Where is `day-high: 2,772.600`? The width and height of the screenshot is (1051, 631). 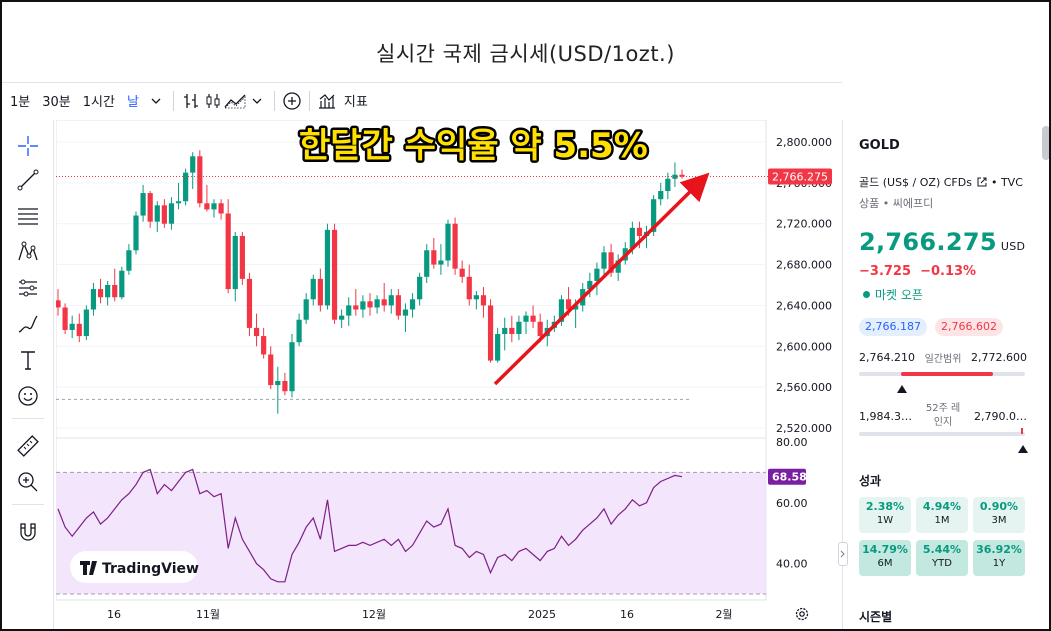 day-high: 2,772.600 is located at coordinates (999, 357).